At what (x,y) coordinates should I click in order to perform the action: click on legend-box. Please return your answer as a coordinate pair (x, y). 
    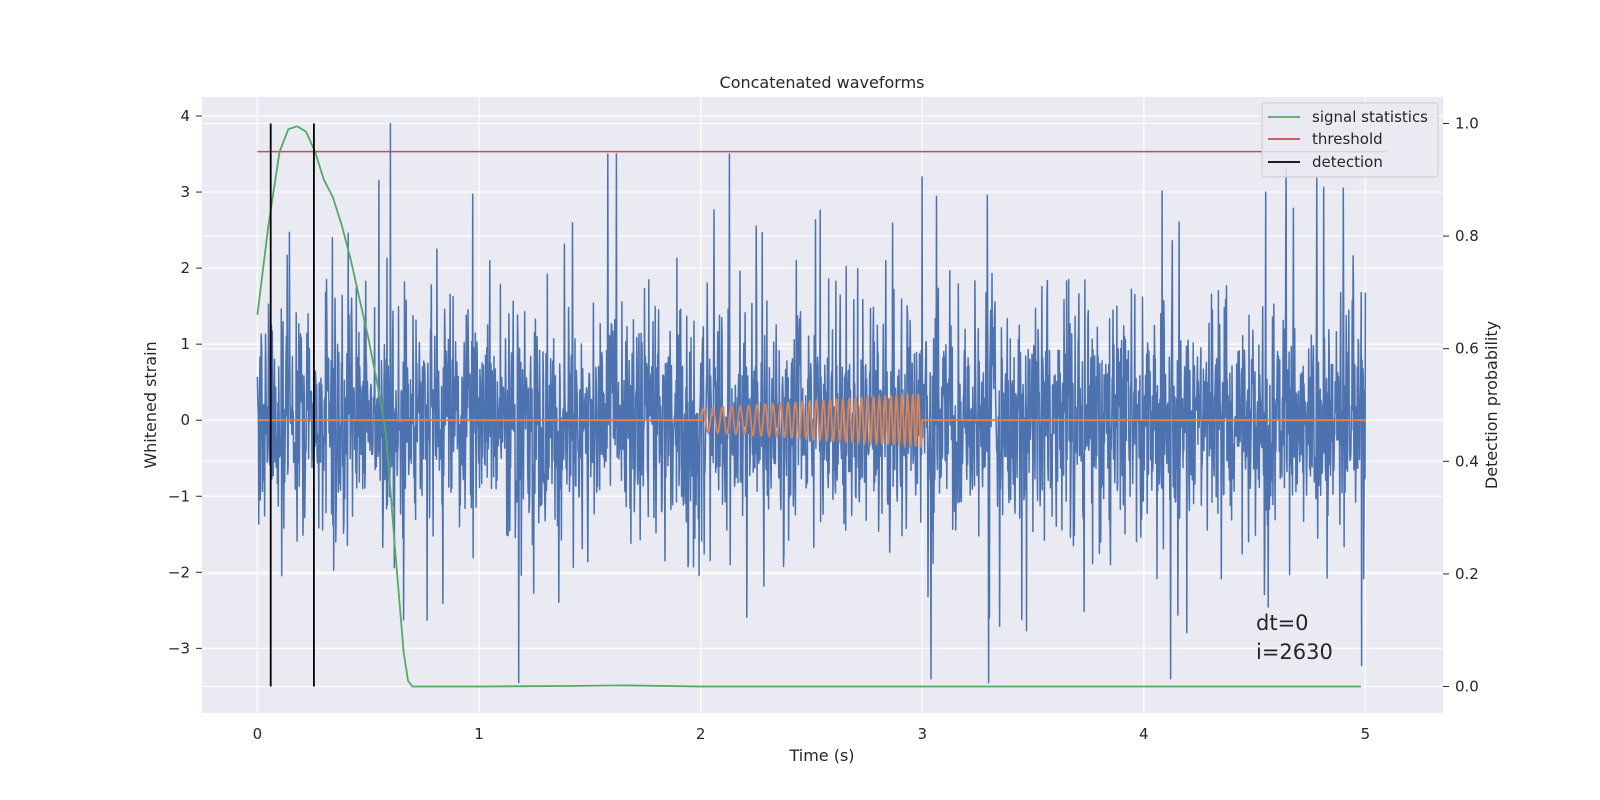
    Looking at the image, I should click on (1350, 140).